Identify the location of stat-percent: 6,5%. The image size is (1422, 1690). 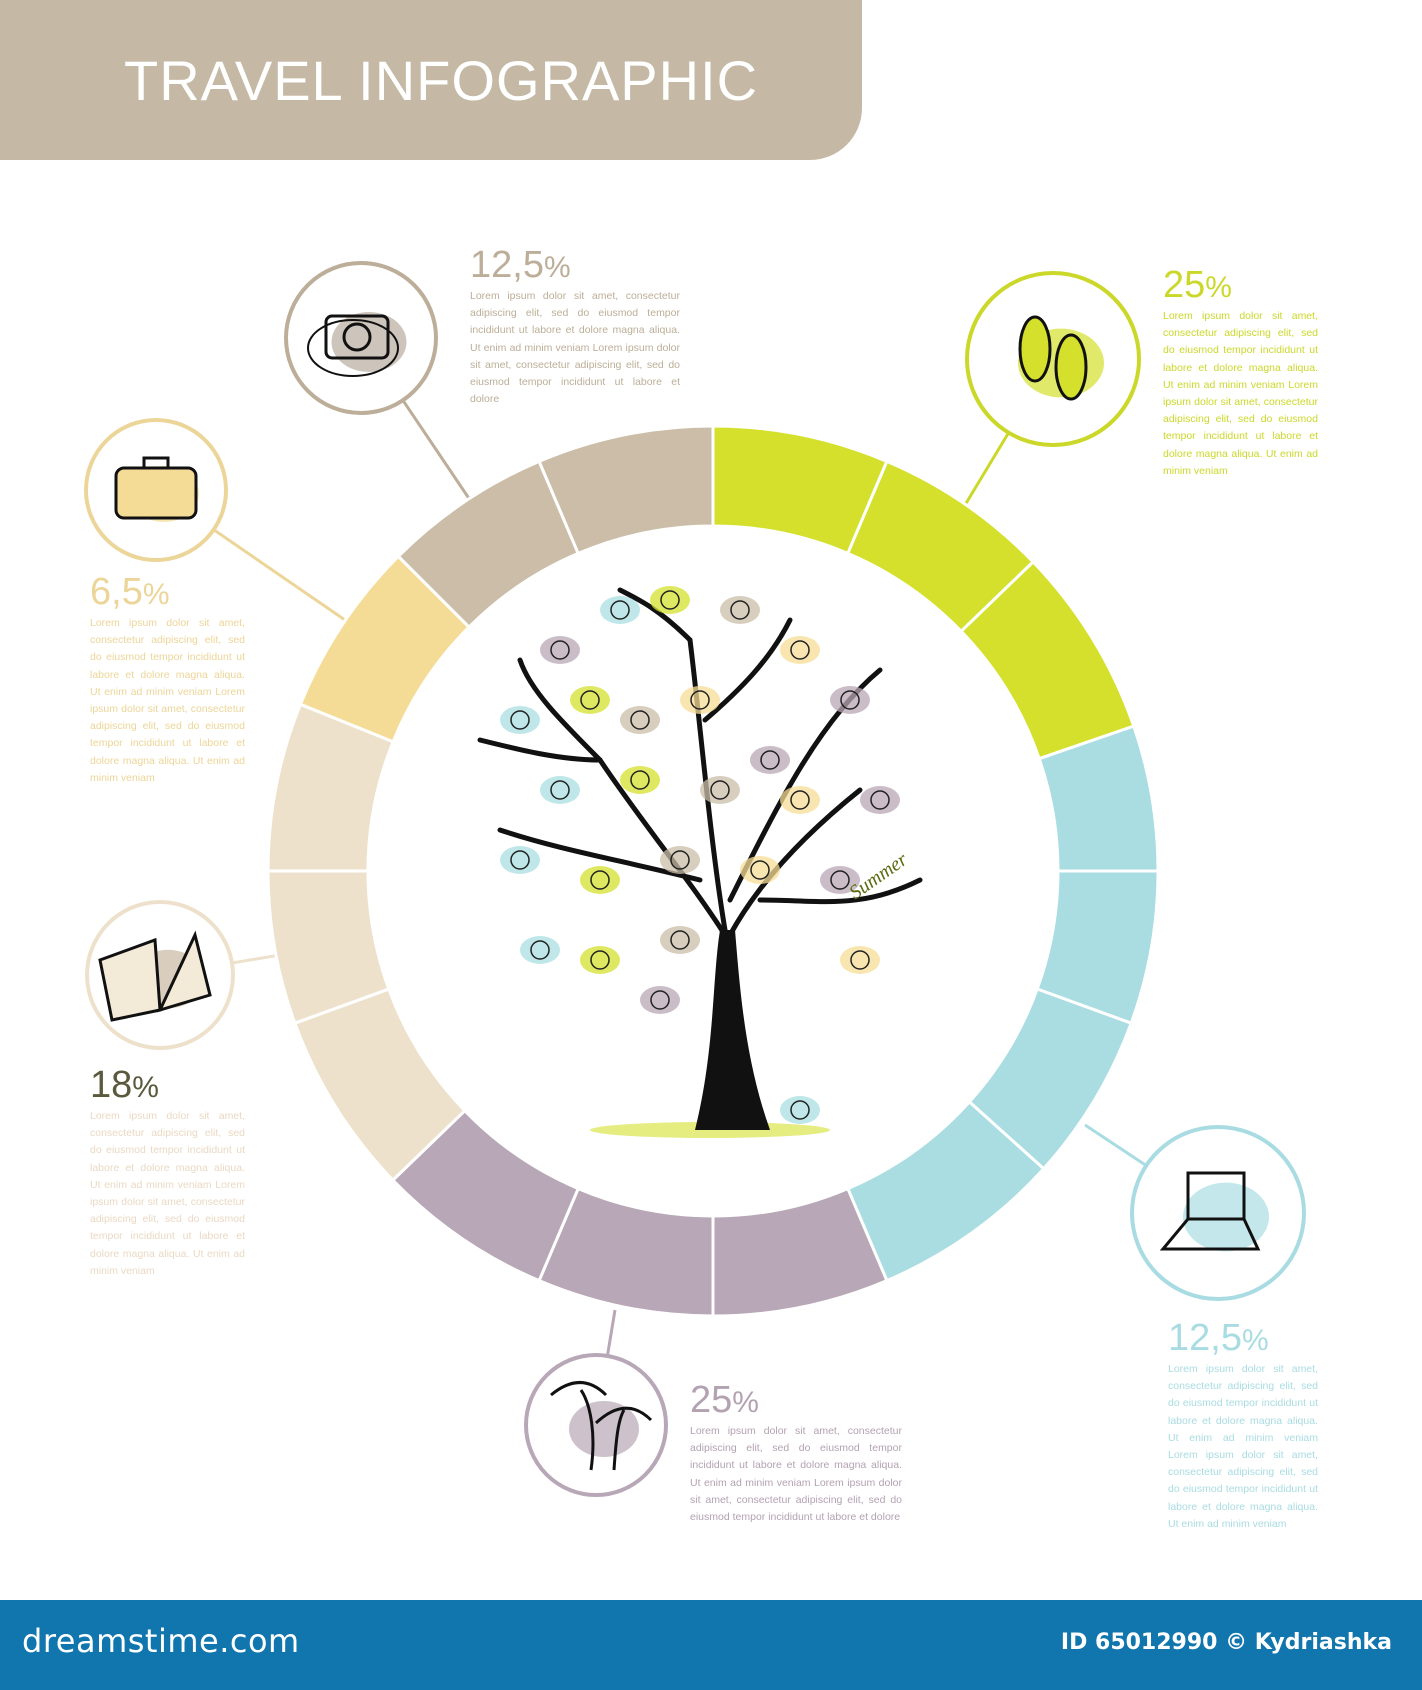
(130, 592).